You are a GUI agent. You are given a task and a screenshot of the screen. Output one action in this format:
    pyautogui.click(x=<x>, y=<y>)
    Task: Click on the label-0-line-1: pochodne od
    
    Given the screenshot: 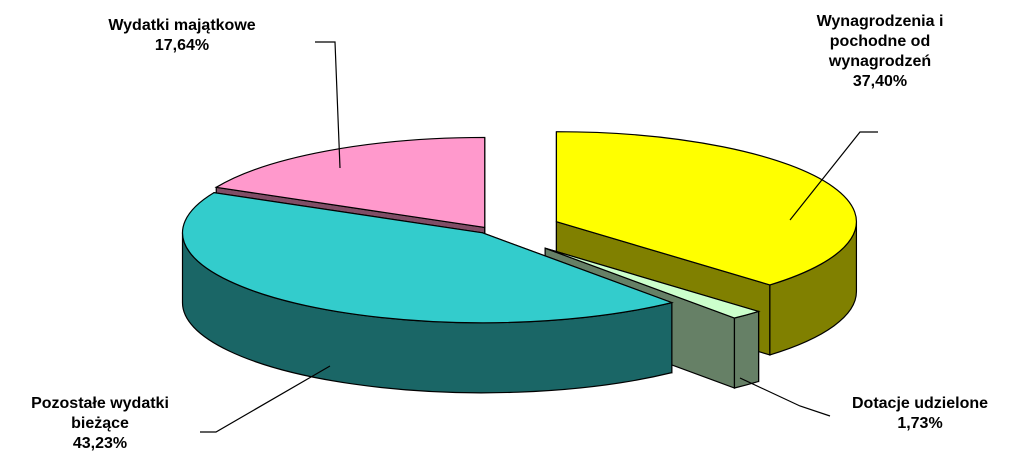 What is the action you would take?
    pyautogui.click(x=880, y=41)
    